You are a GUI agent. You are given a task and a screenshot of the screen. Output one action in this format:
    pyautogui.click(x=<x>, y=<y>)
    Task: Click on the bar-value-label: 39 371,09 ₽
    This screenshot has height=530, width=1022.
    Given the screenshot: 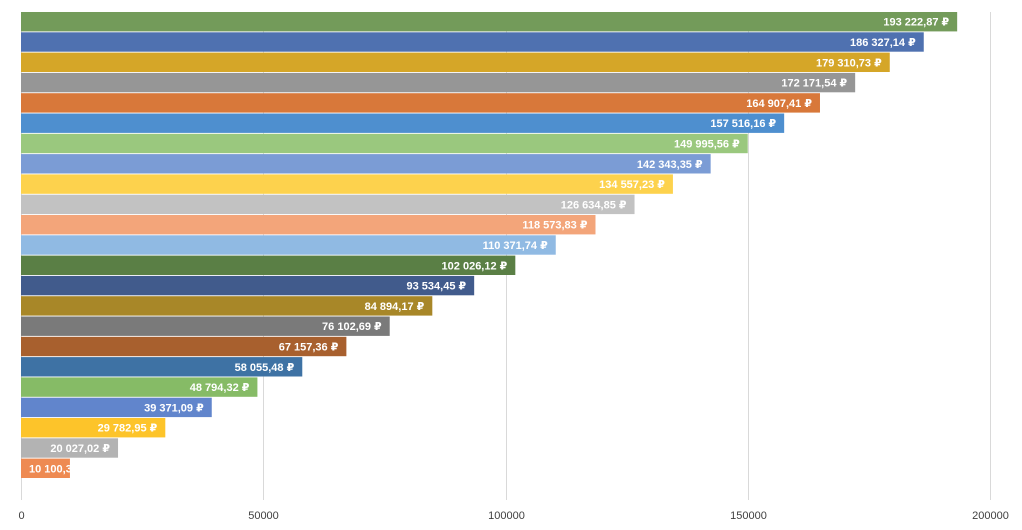 What is the action you would take?
    pyautogui.click(x=174, y=408)
    